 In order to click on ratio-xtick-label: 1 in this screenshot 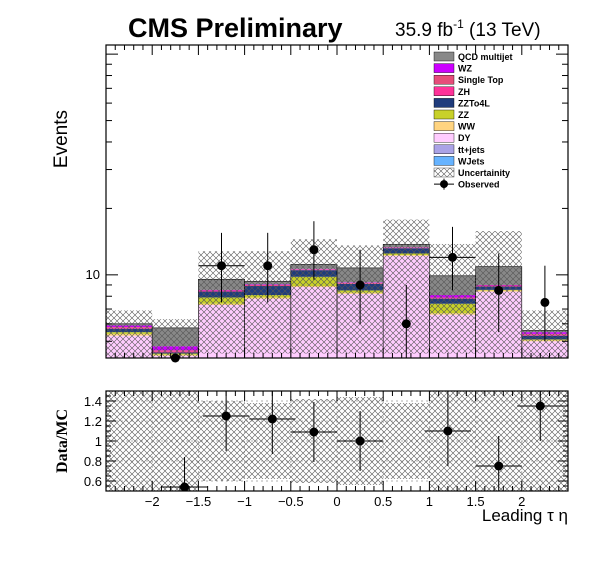, I will do `click(429, 501)`.